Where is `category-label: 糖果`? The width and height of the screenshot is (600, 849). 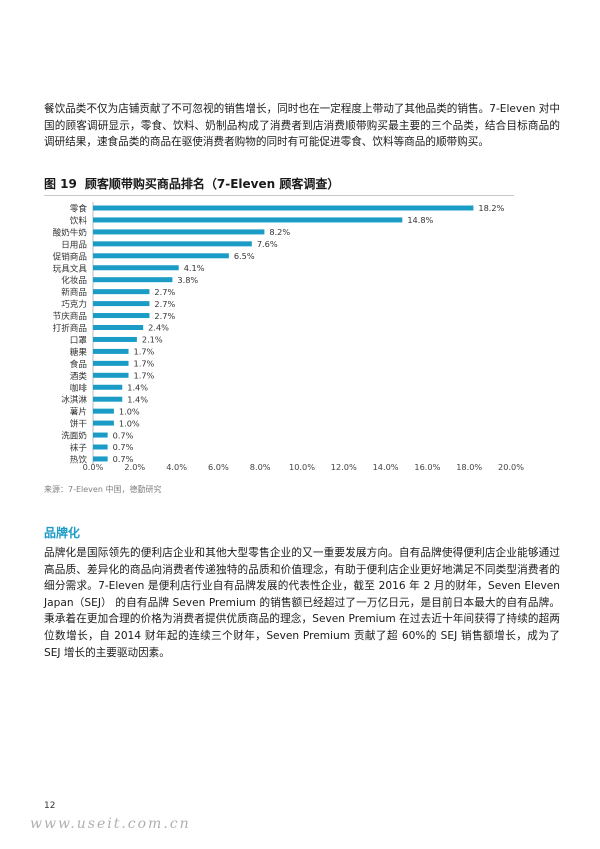 category-label: 糖果 is located at coordinates (79, 352).